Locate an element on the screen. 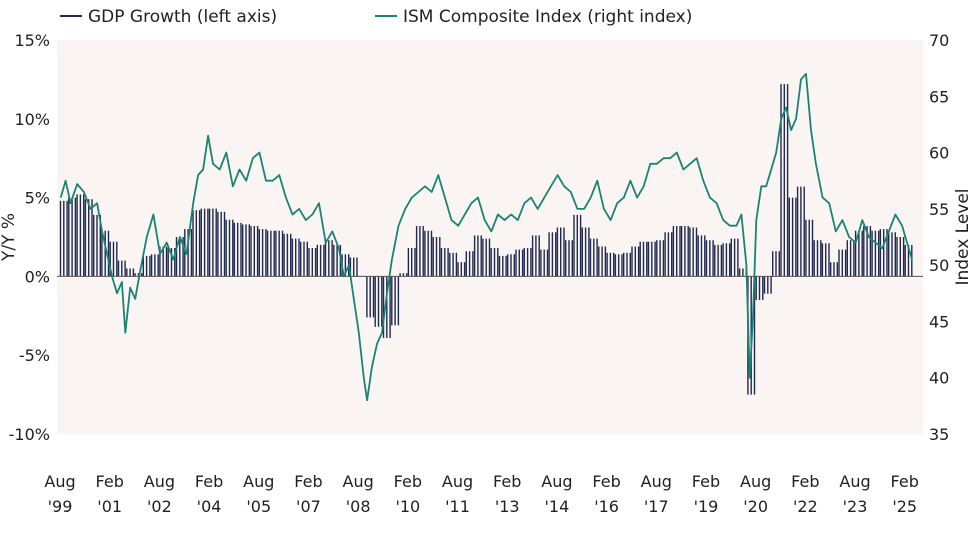 The image size is (980, 534). left-axis-ticks: 15% 10% 5% 0% -5% -10% is located at coordinates (29, 237).